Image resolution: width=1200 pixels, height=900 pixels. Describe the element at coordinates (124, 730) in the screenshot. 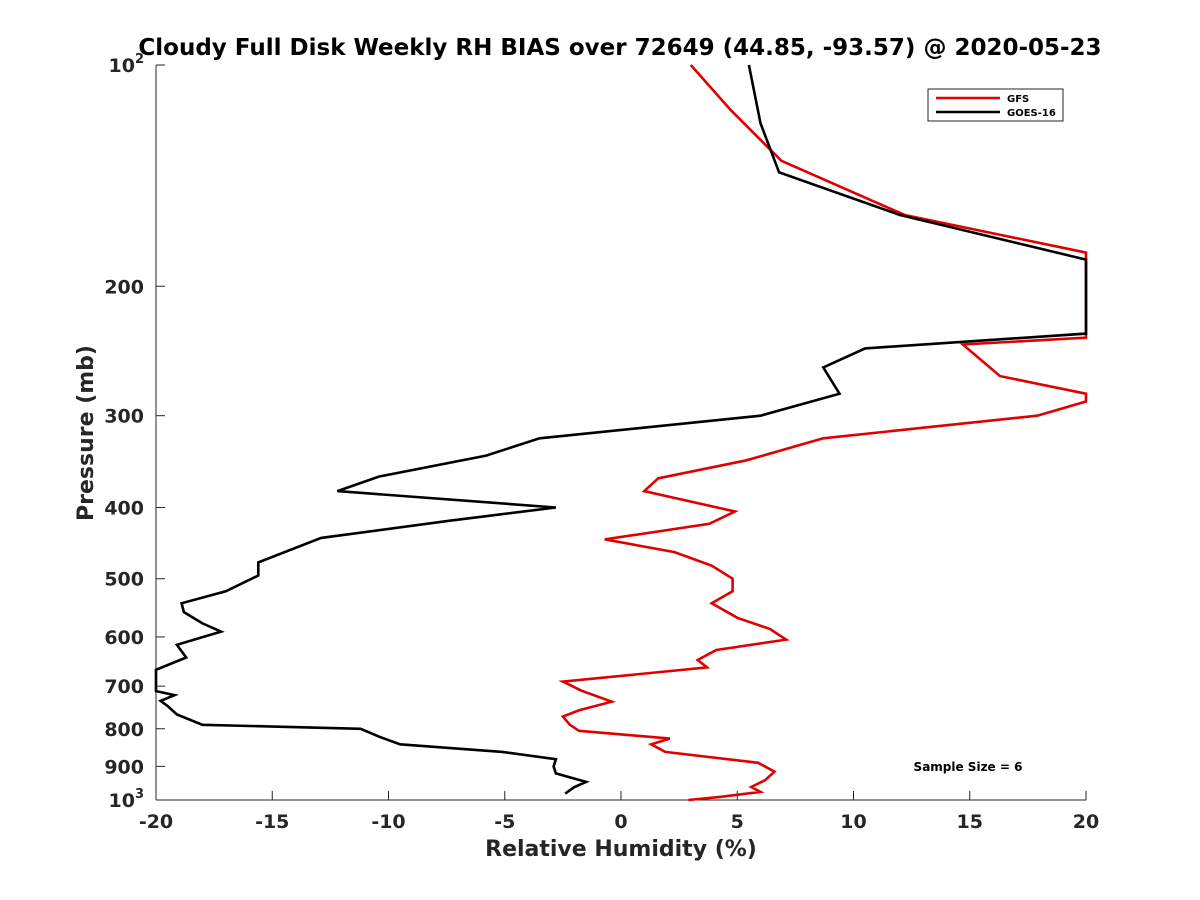

I see `y-tick-label: 800` at that location.